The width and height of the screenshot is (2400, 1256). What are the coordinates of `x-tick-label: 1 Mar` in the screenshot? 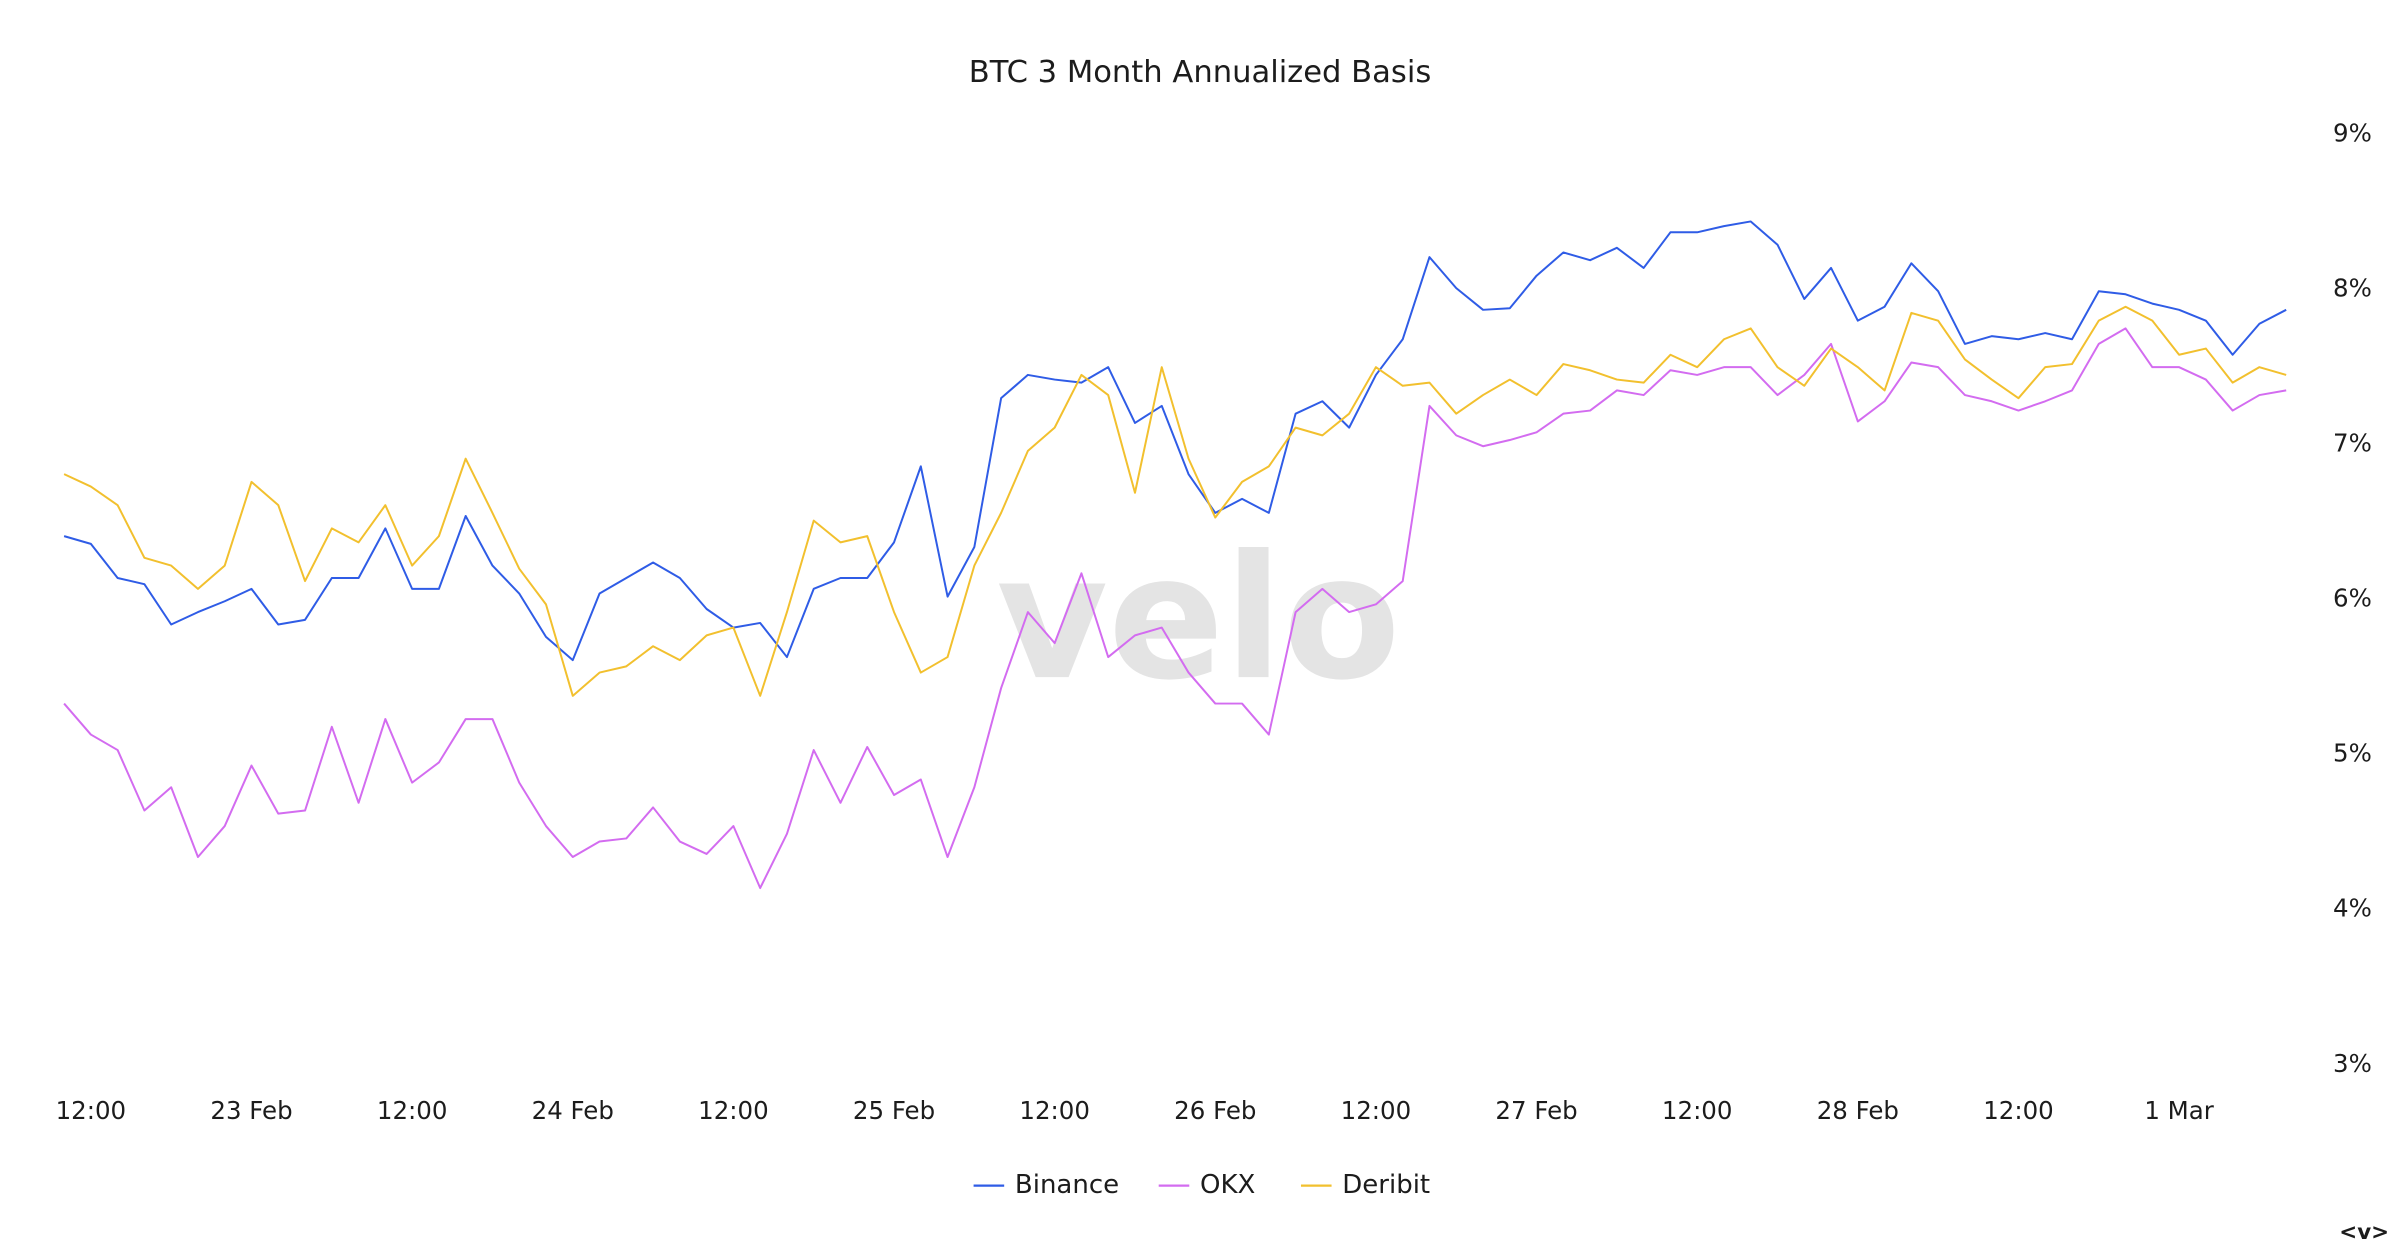 It's located at (2179, 1110).